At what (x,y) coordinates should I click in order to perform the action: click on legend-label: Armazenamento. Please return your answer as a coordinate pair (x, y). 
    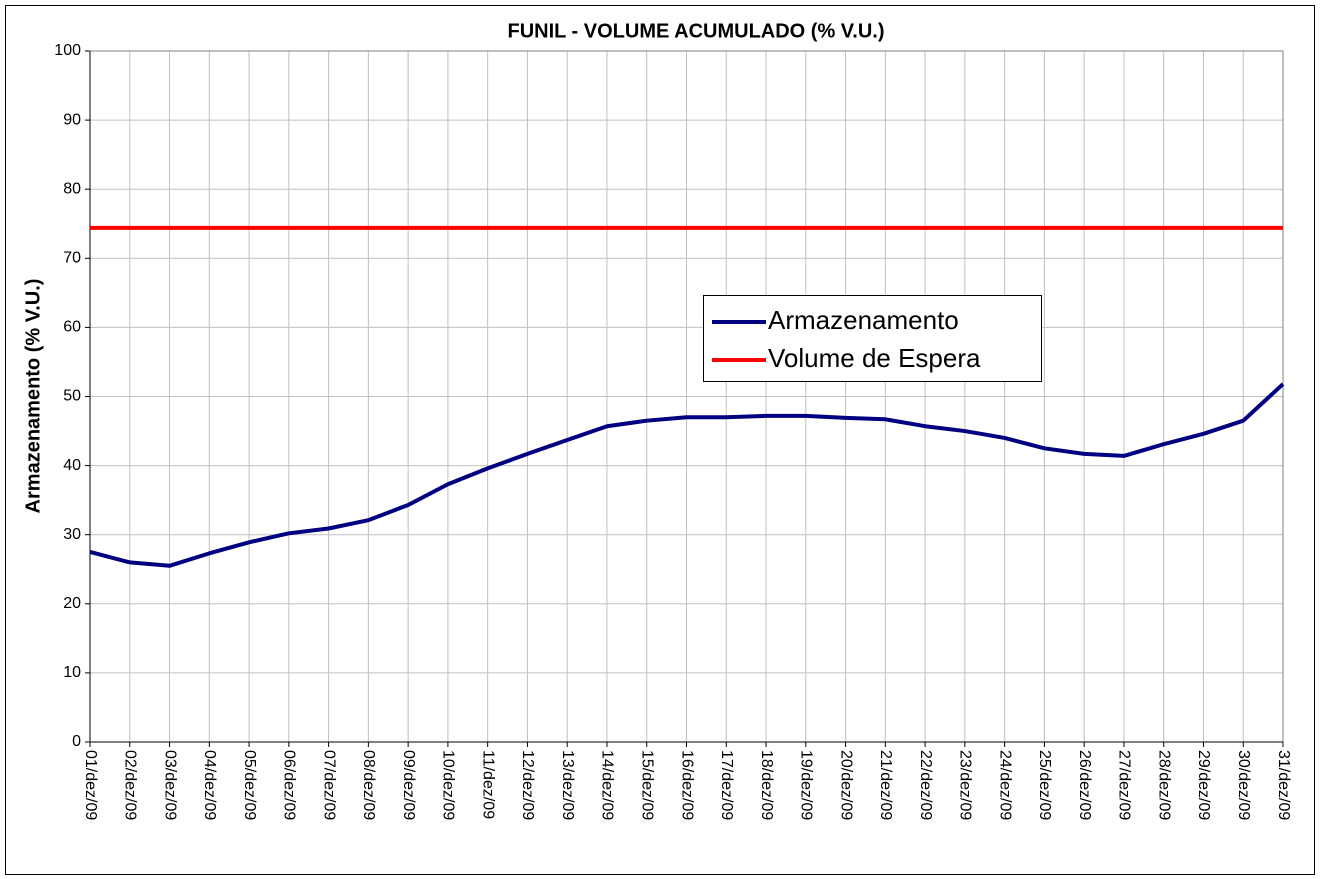
    Looking at the image, I should click on (863, 320).